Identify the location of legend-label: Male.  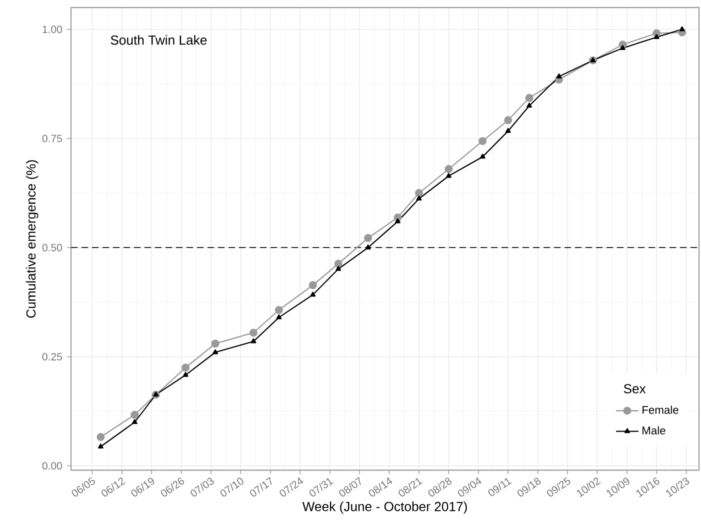
(654, 430).